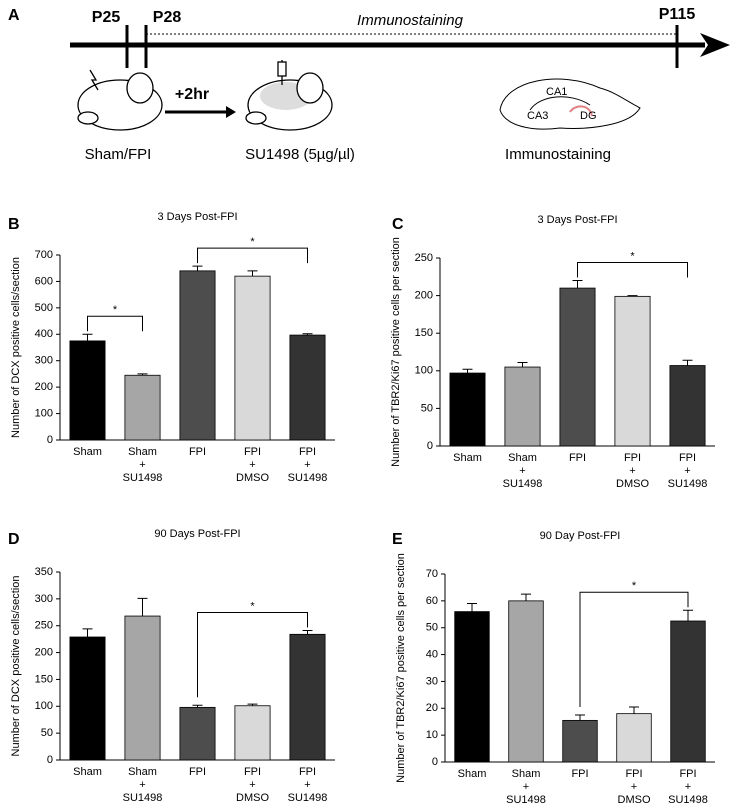 This screenshot has width=744, height=809. What do you see at coordinates (14, 539) in the screenshot?
I see `panel-letter: D` at bounding box center [14, 539].